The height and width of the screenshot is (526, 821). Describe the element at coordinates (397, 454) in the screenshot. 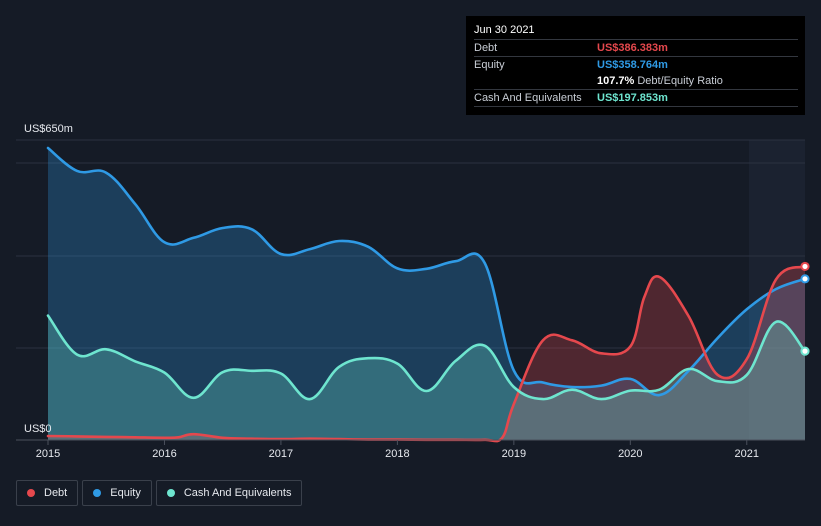

I see `x-tick-label-2018: 2018` at that location.